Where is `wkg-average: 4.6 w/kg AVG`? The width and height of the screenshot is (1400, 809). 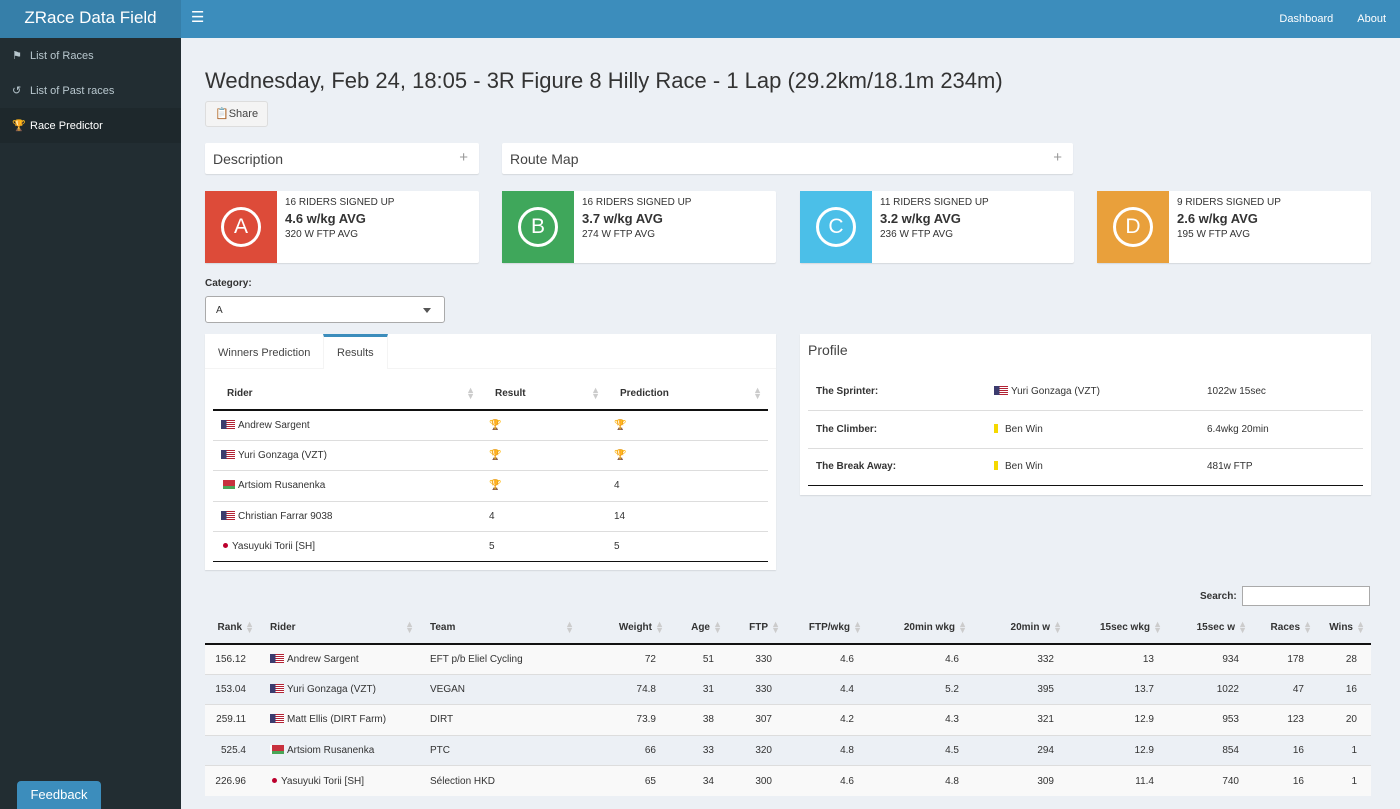 wkg-average: 4.6 w/kg AVG is located at coordinates (325, 218).